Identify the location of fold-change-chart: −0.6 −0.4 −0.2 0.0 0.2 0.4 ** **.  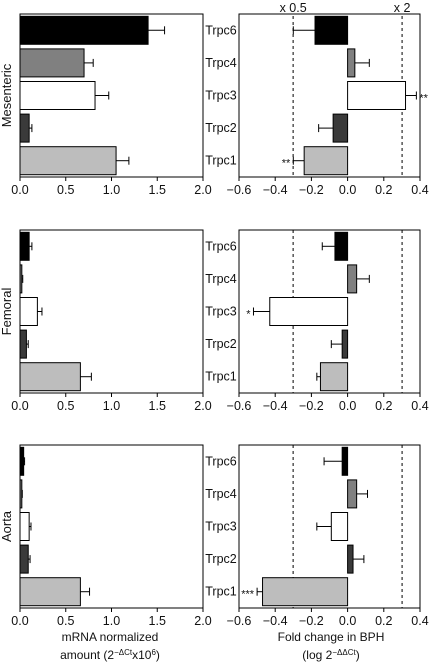
(328, 105).